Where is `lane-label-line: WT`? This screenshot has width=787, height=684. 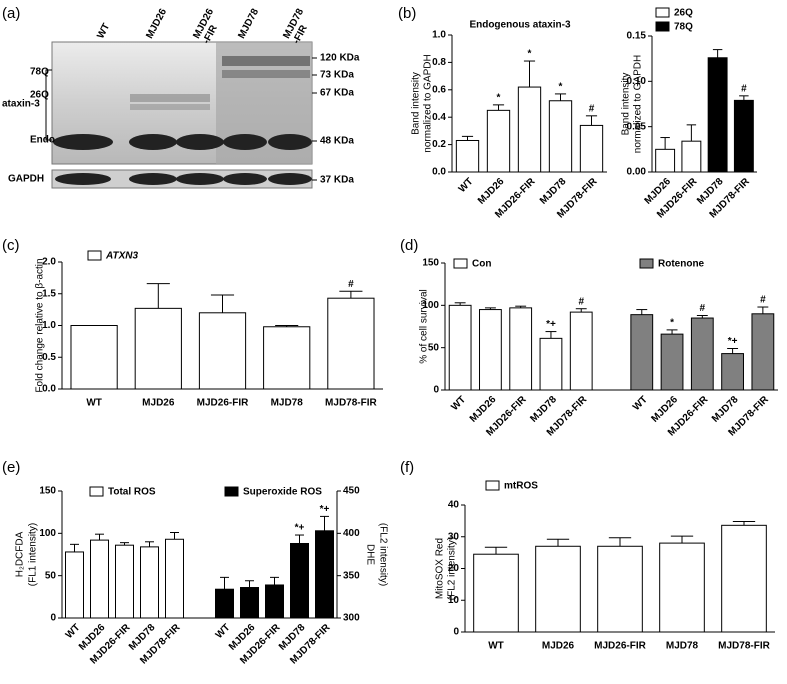
lane-label-line: WT is located at coordinates (103, 31).